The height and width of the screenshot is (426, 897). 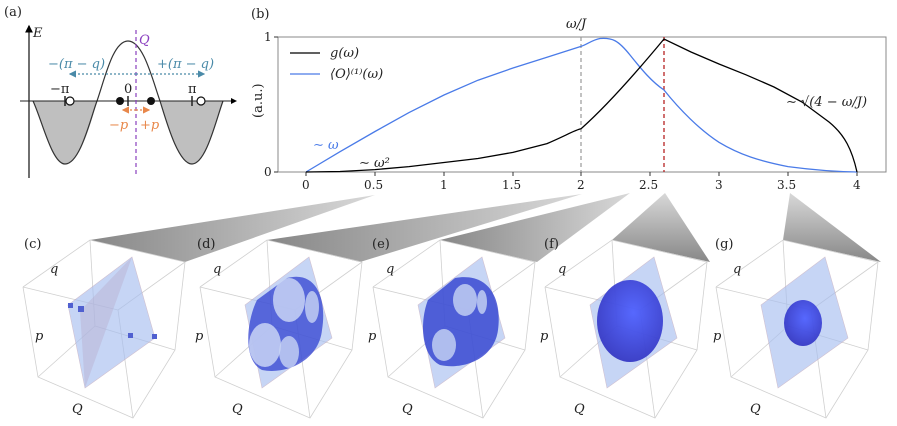 What do you see at coordinates (232, 228) in the screenshot?
I see `wedge-c` at bounding box center [232, 228].